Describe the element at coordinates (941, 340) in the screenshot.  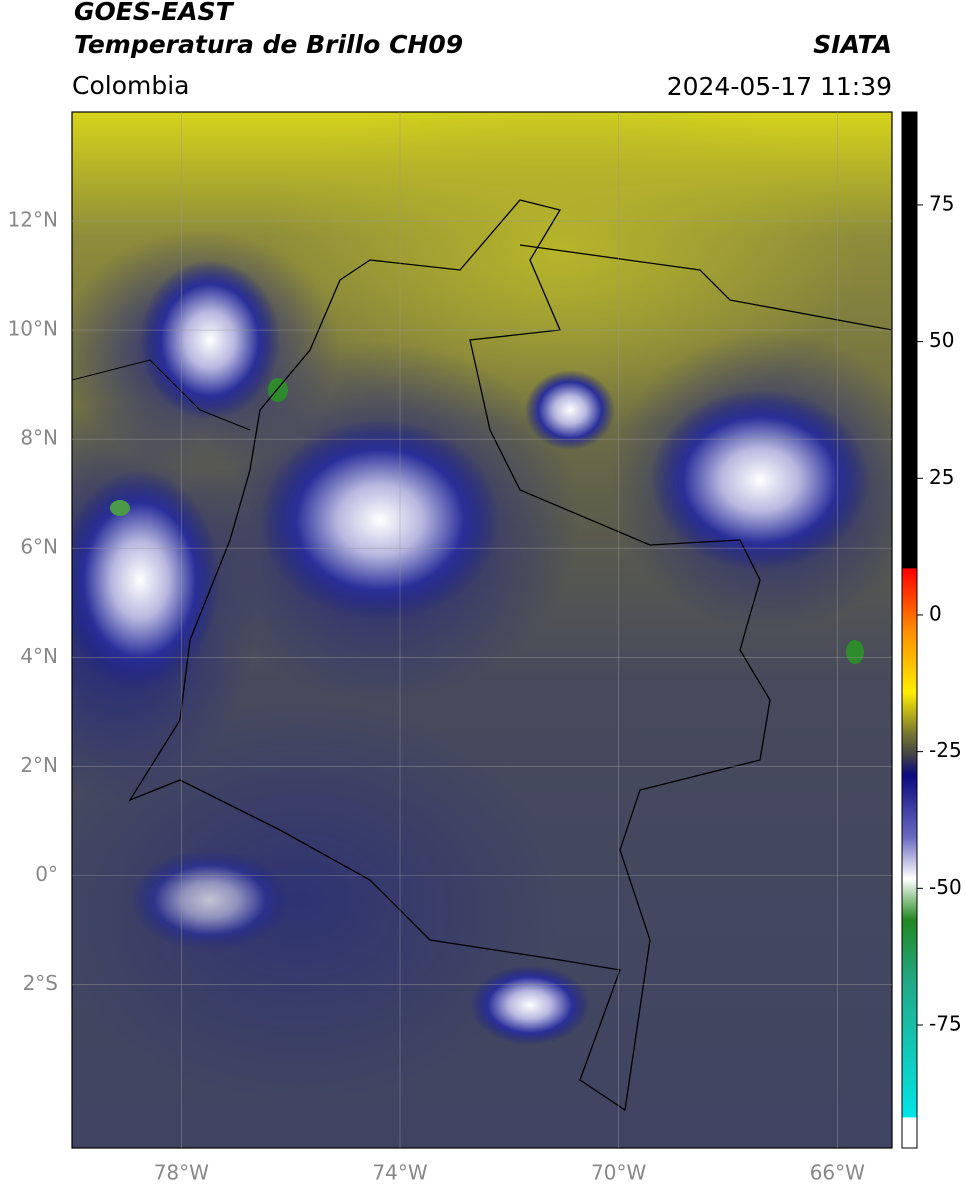
I see `colorbar-tick-label: 50` at that location.